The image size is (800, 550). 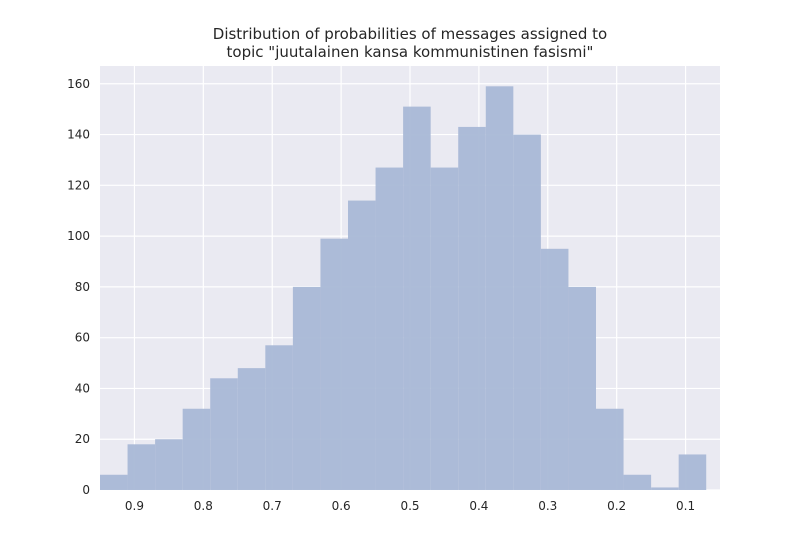 What do you see at coordinates (134, 506) in the screenshot?
I see `x-tick-label: 0.9` at bounding box center [134, 506].